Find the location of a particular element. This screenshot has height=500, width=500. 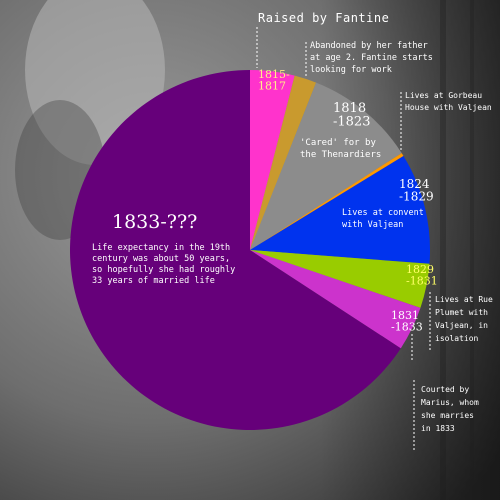

years-label-thenardier: 1818 -1823 is located at coordinates (351, 115).